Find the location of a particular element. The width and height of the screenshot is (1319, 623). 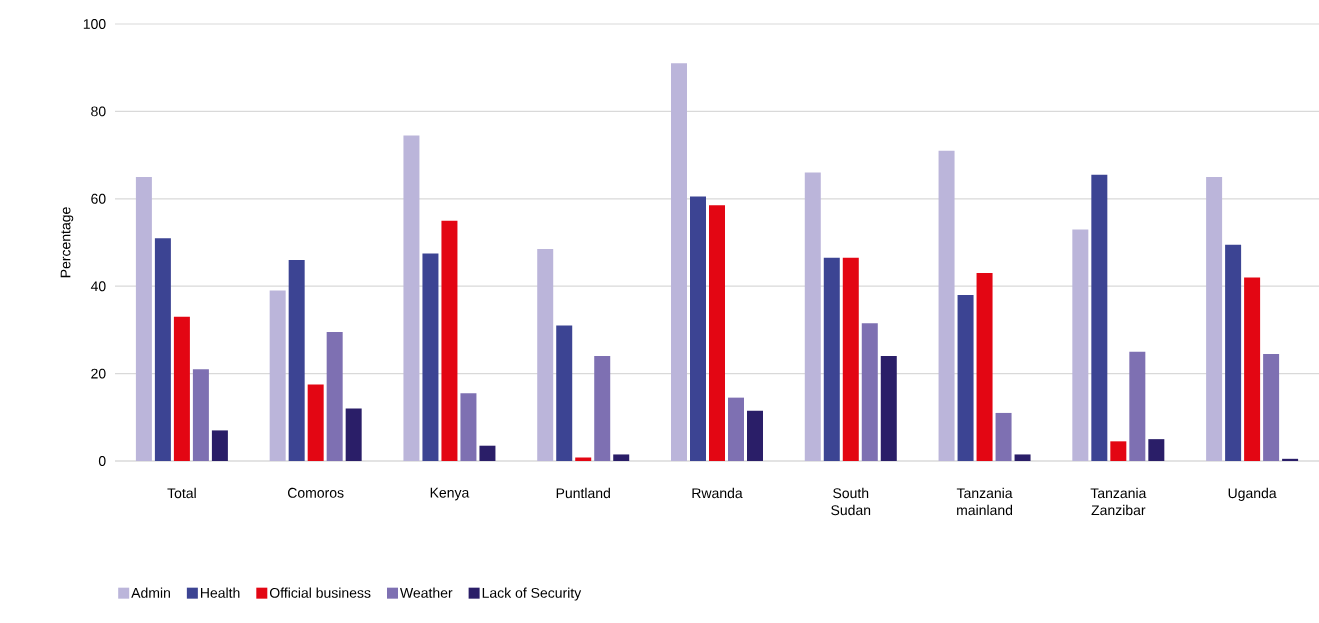

legend-label: Admin is located at coordinates (150, 592).